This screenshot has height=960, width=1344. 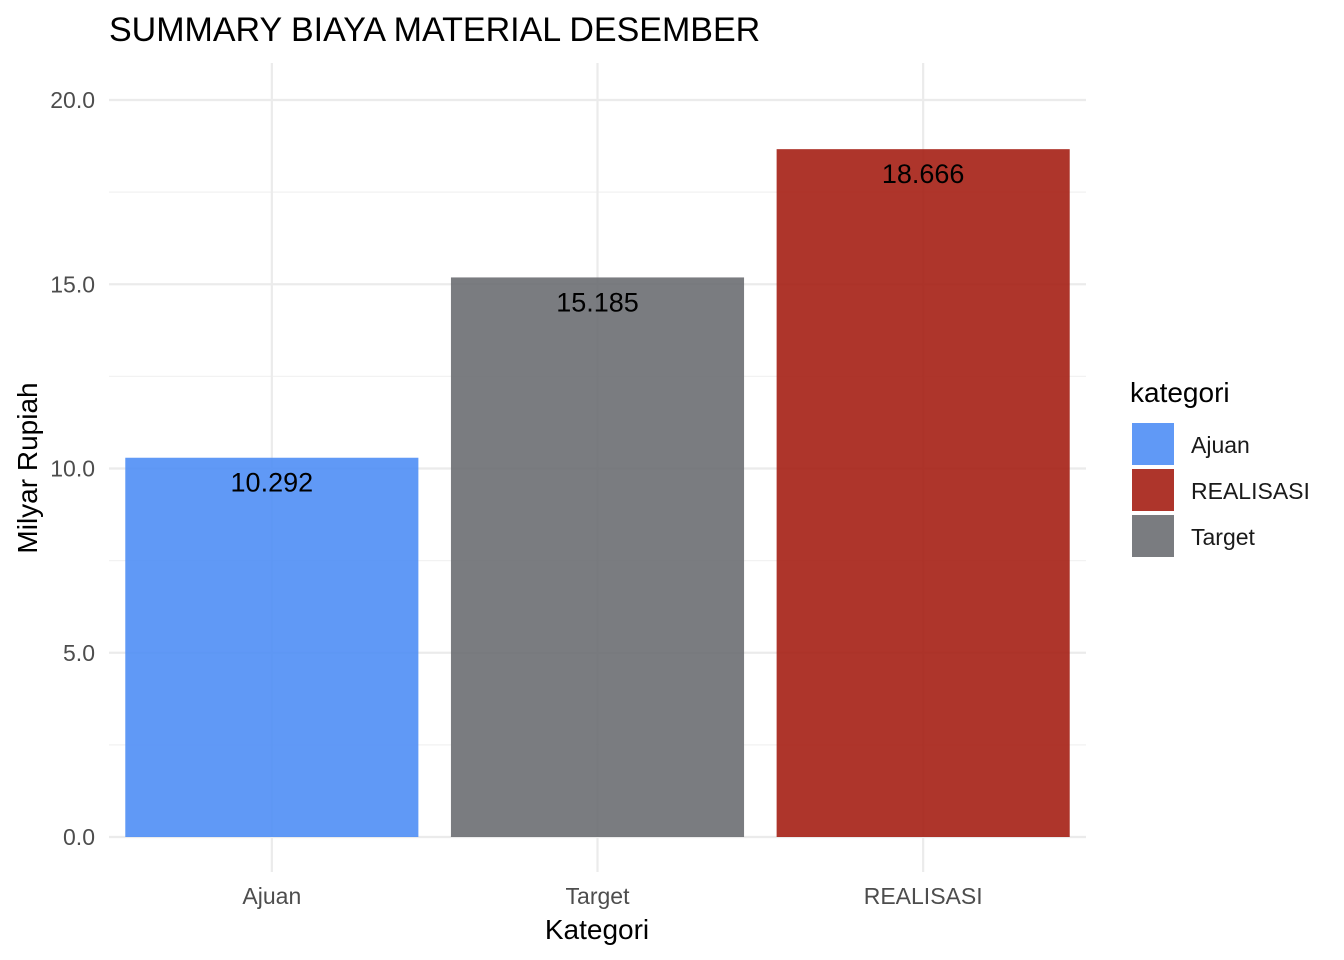 I want to click on legend: kategori Ajuan REALISASI Target, so click(x=1220, y=467).